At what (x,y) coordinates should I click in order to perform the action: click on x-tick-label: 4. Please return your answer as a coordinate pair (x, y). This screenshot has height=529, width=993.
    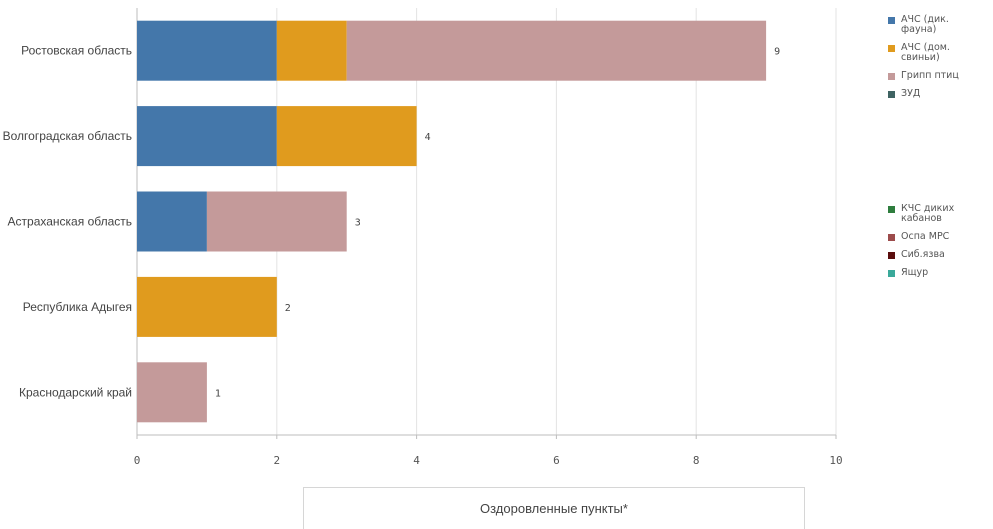
    Looking at the image, I should click on (416, 460).